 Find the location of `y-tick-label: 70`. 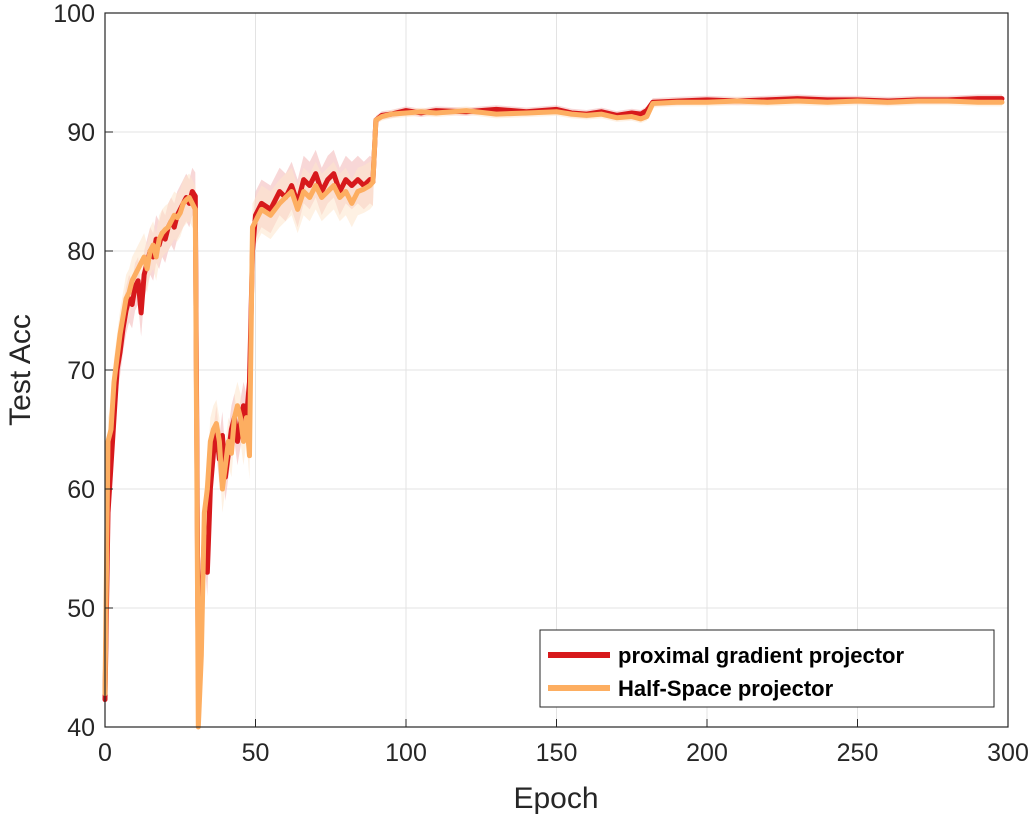

y-tick-label: 70 is located at coordinates (81, 371).